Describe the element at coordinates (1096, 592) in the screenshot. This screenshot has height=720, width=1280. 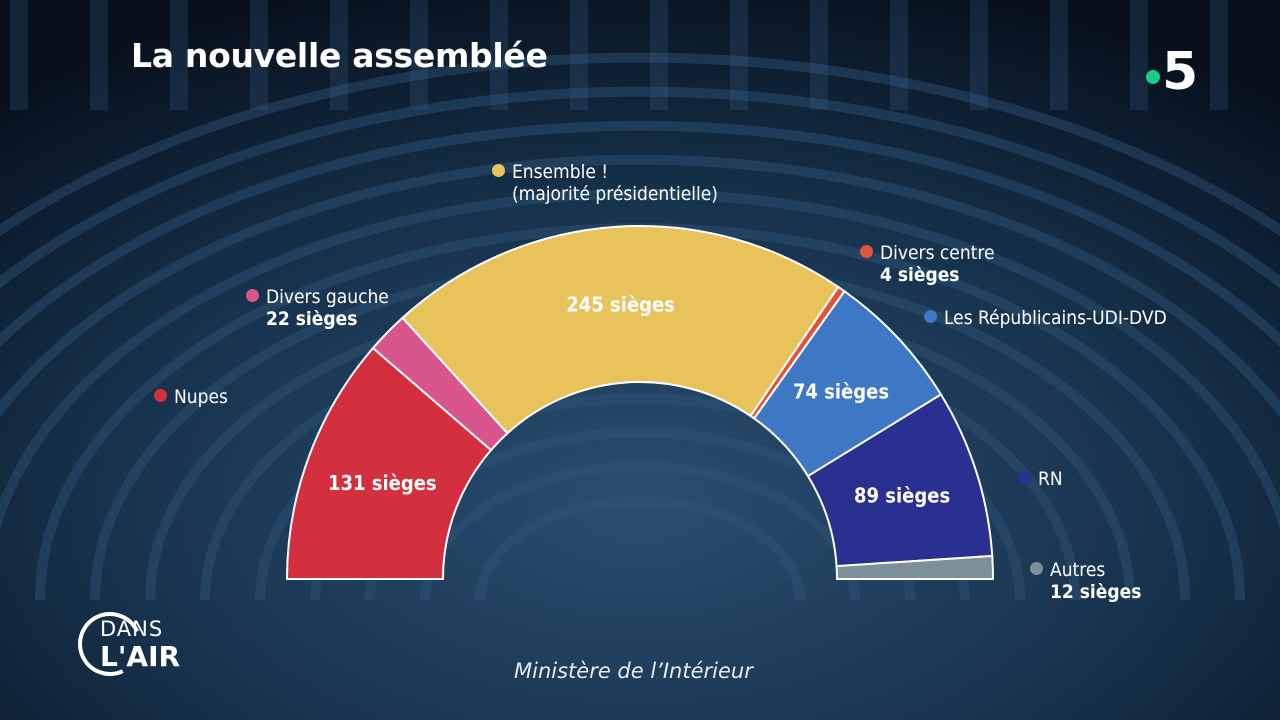
I see `legend-seats-autres: 12 sièges` at that location.